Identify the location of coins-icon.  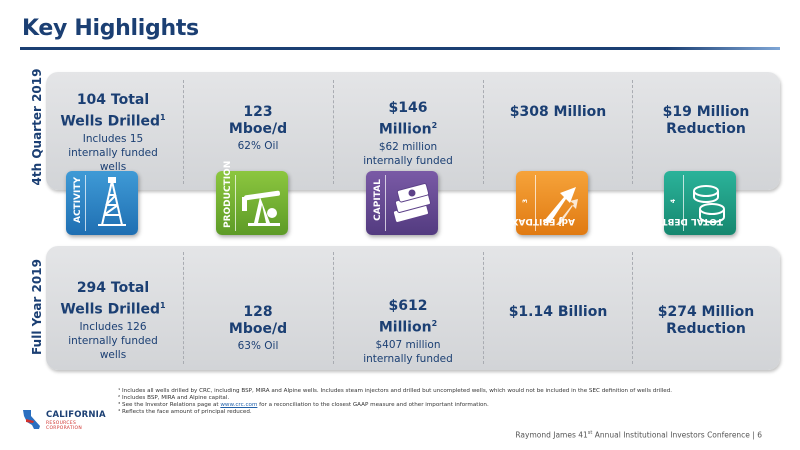
(709, 204).